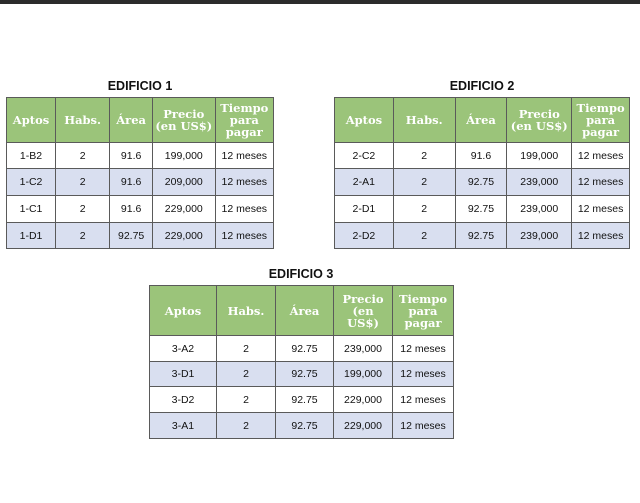  I want to click on top-border-bar, so click(320, 2).